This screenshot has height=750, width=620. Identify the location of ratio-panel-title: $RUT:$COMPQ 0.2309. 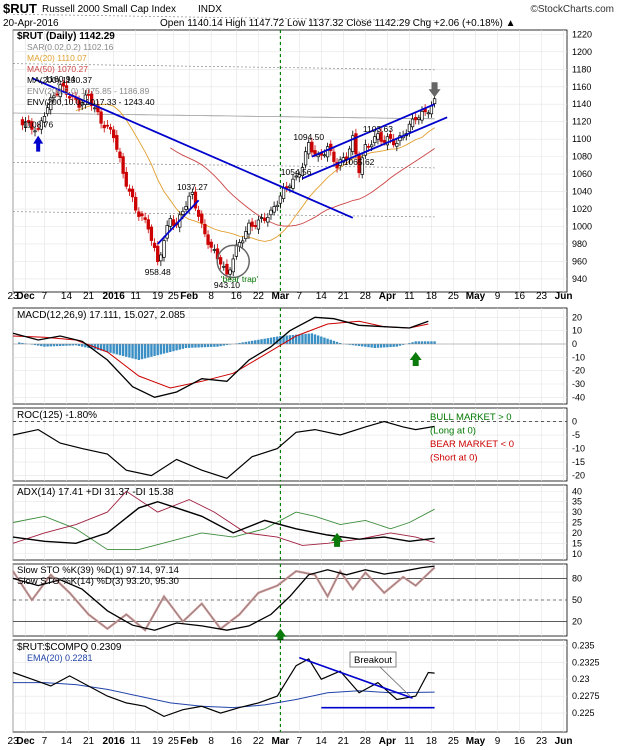
(69, 647).